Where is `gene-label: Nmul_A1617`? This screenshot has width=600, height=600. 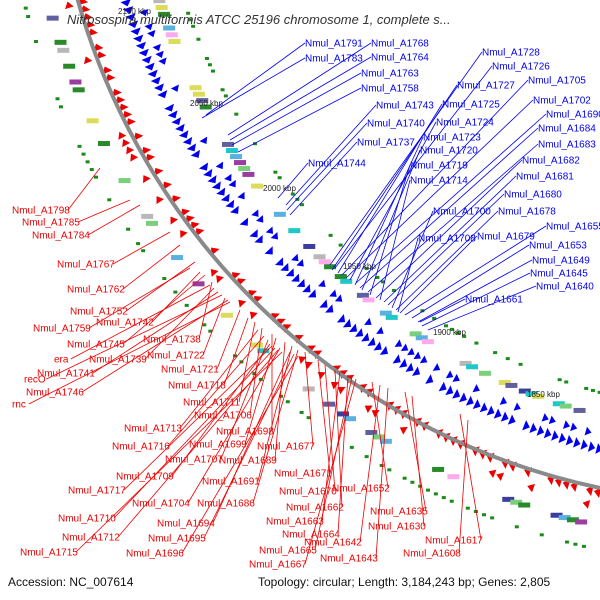
gene-label: Nmul_A1617 is located at coordinates (454, 541).